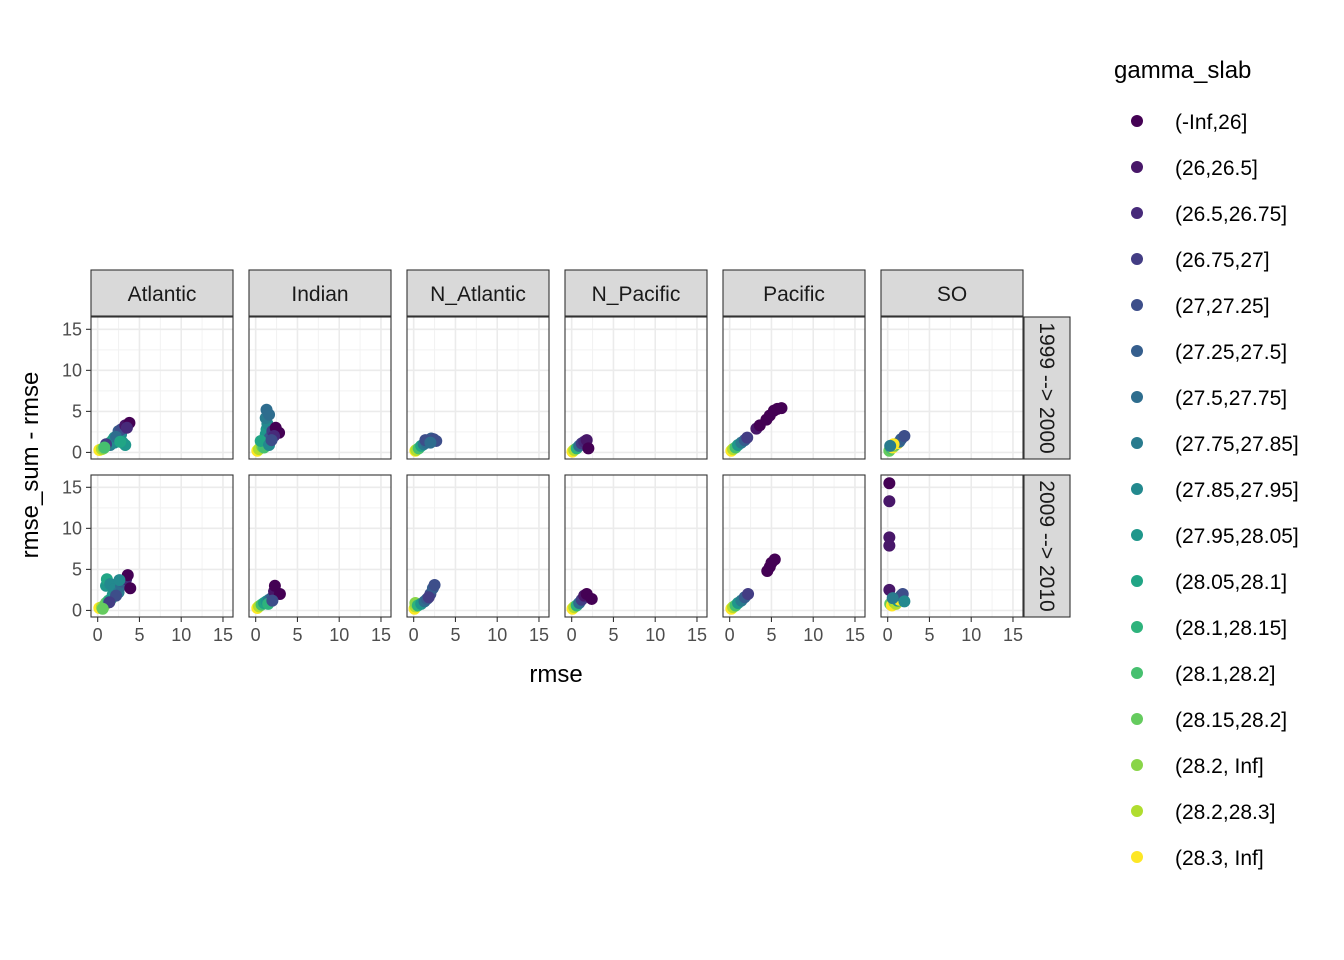  I want to click on panel-indian-row-2: 0 5 10 15, so click(320, 559).